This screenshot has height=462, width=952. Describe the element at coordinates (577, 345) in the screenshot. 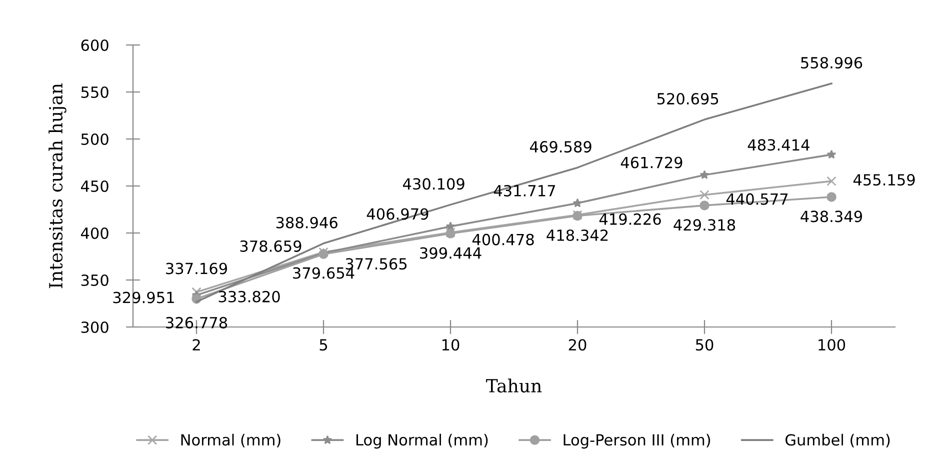

I see `x-tick-label: 20` at that location.